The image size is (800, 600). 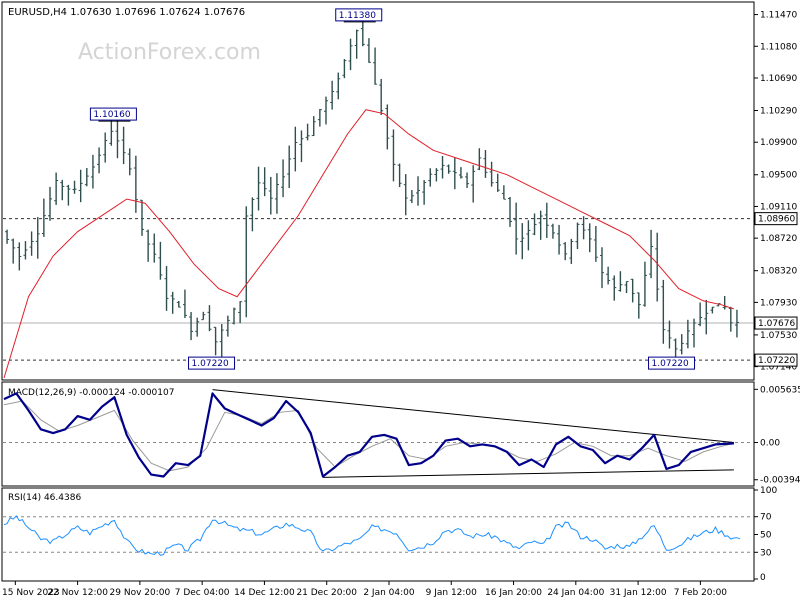 I want to click on time-axis-label: 14 Dec 12:00, so click(x=264, y=593).